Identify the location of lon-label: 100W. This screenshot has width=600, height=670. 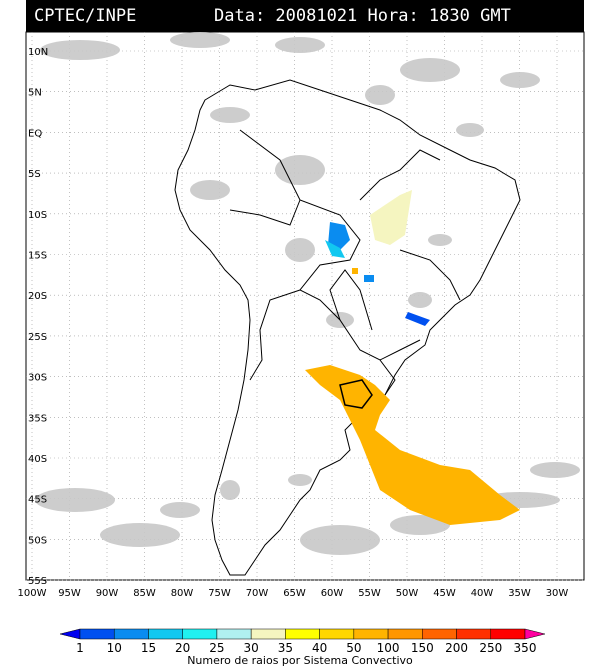
(32, 593).